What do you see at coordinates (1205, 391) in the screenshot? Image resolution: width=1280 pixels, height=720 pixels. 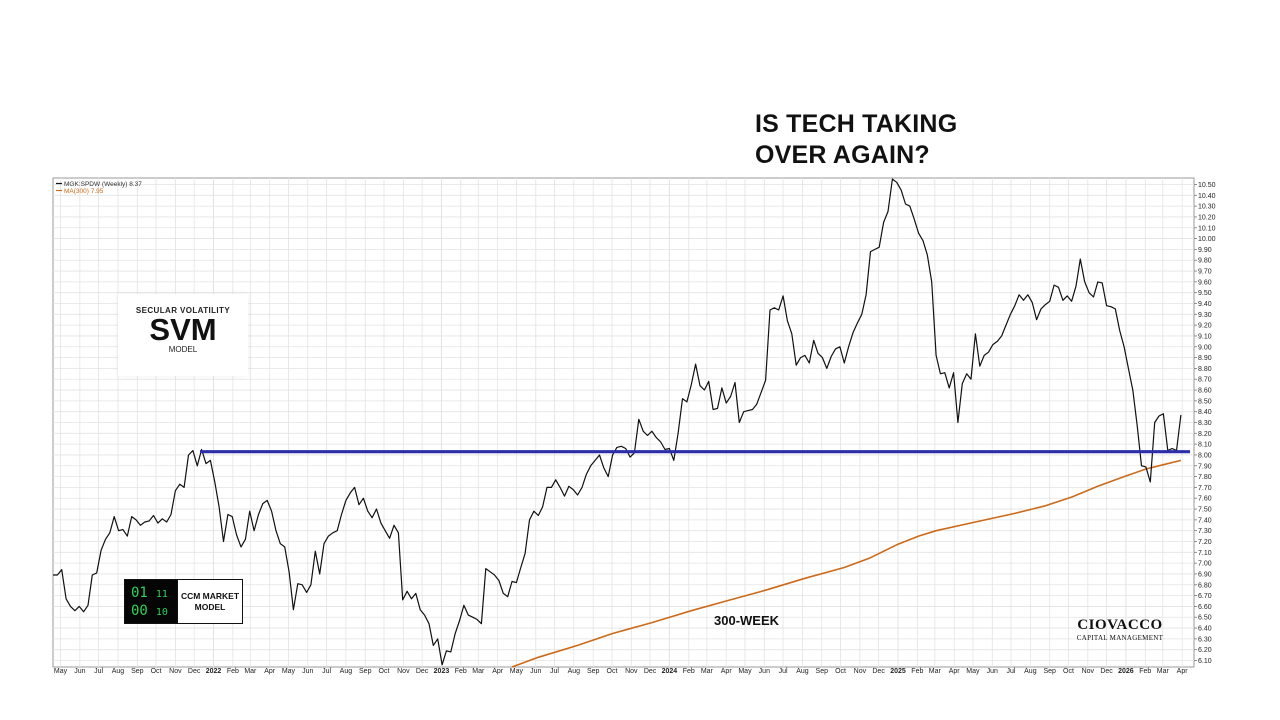 I see `y-tick-label: 8.60` at bounding box center [1205, 391].